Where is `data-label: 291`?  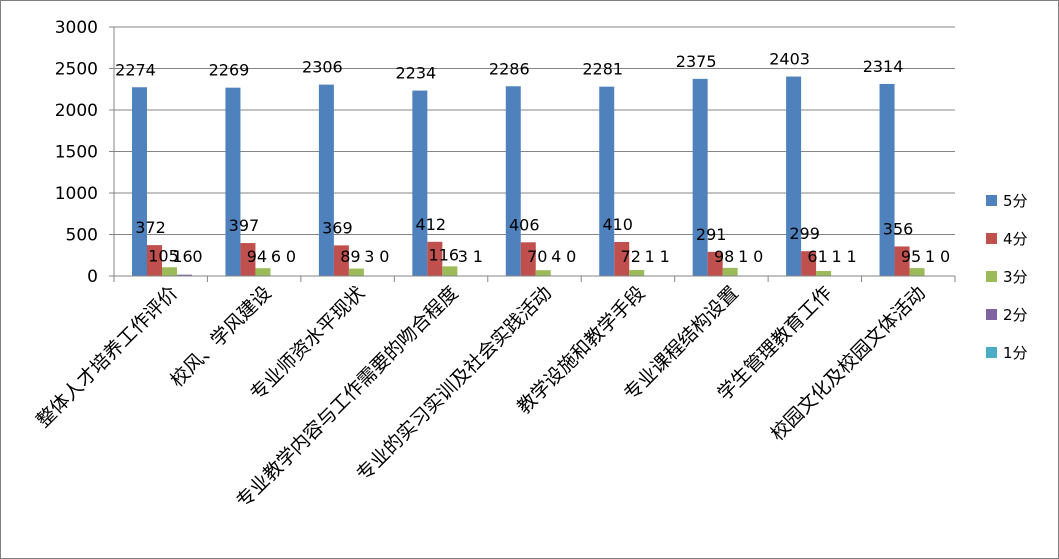
data-label: 291 is located at coordinates (711, 234).